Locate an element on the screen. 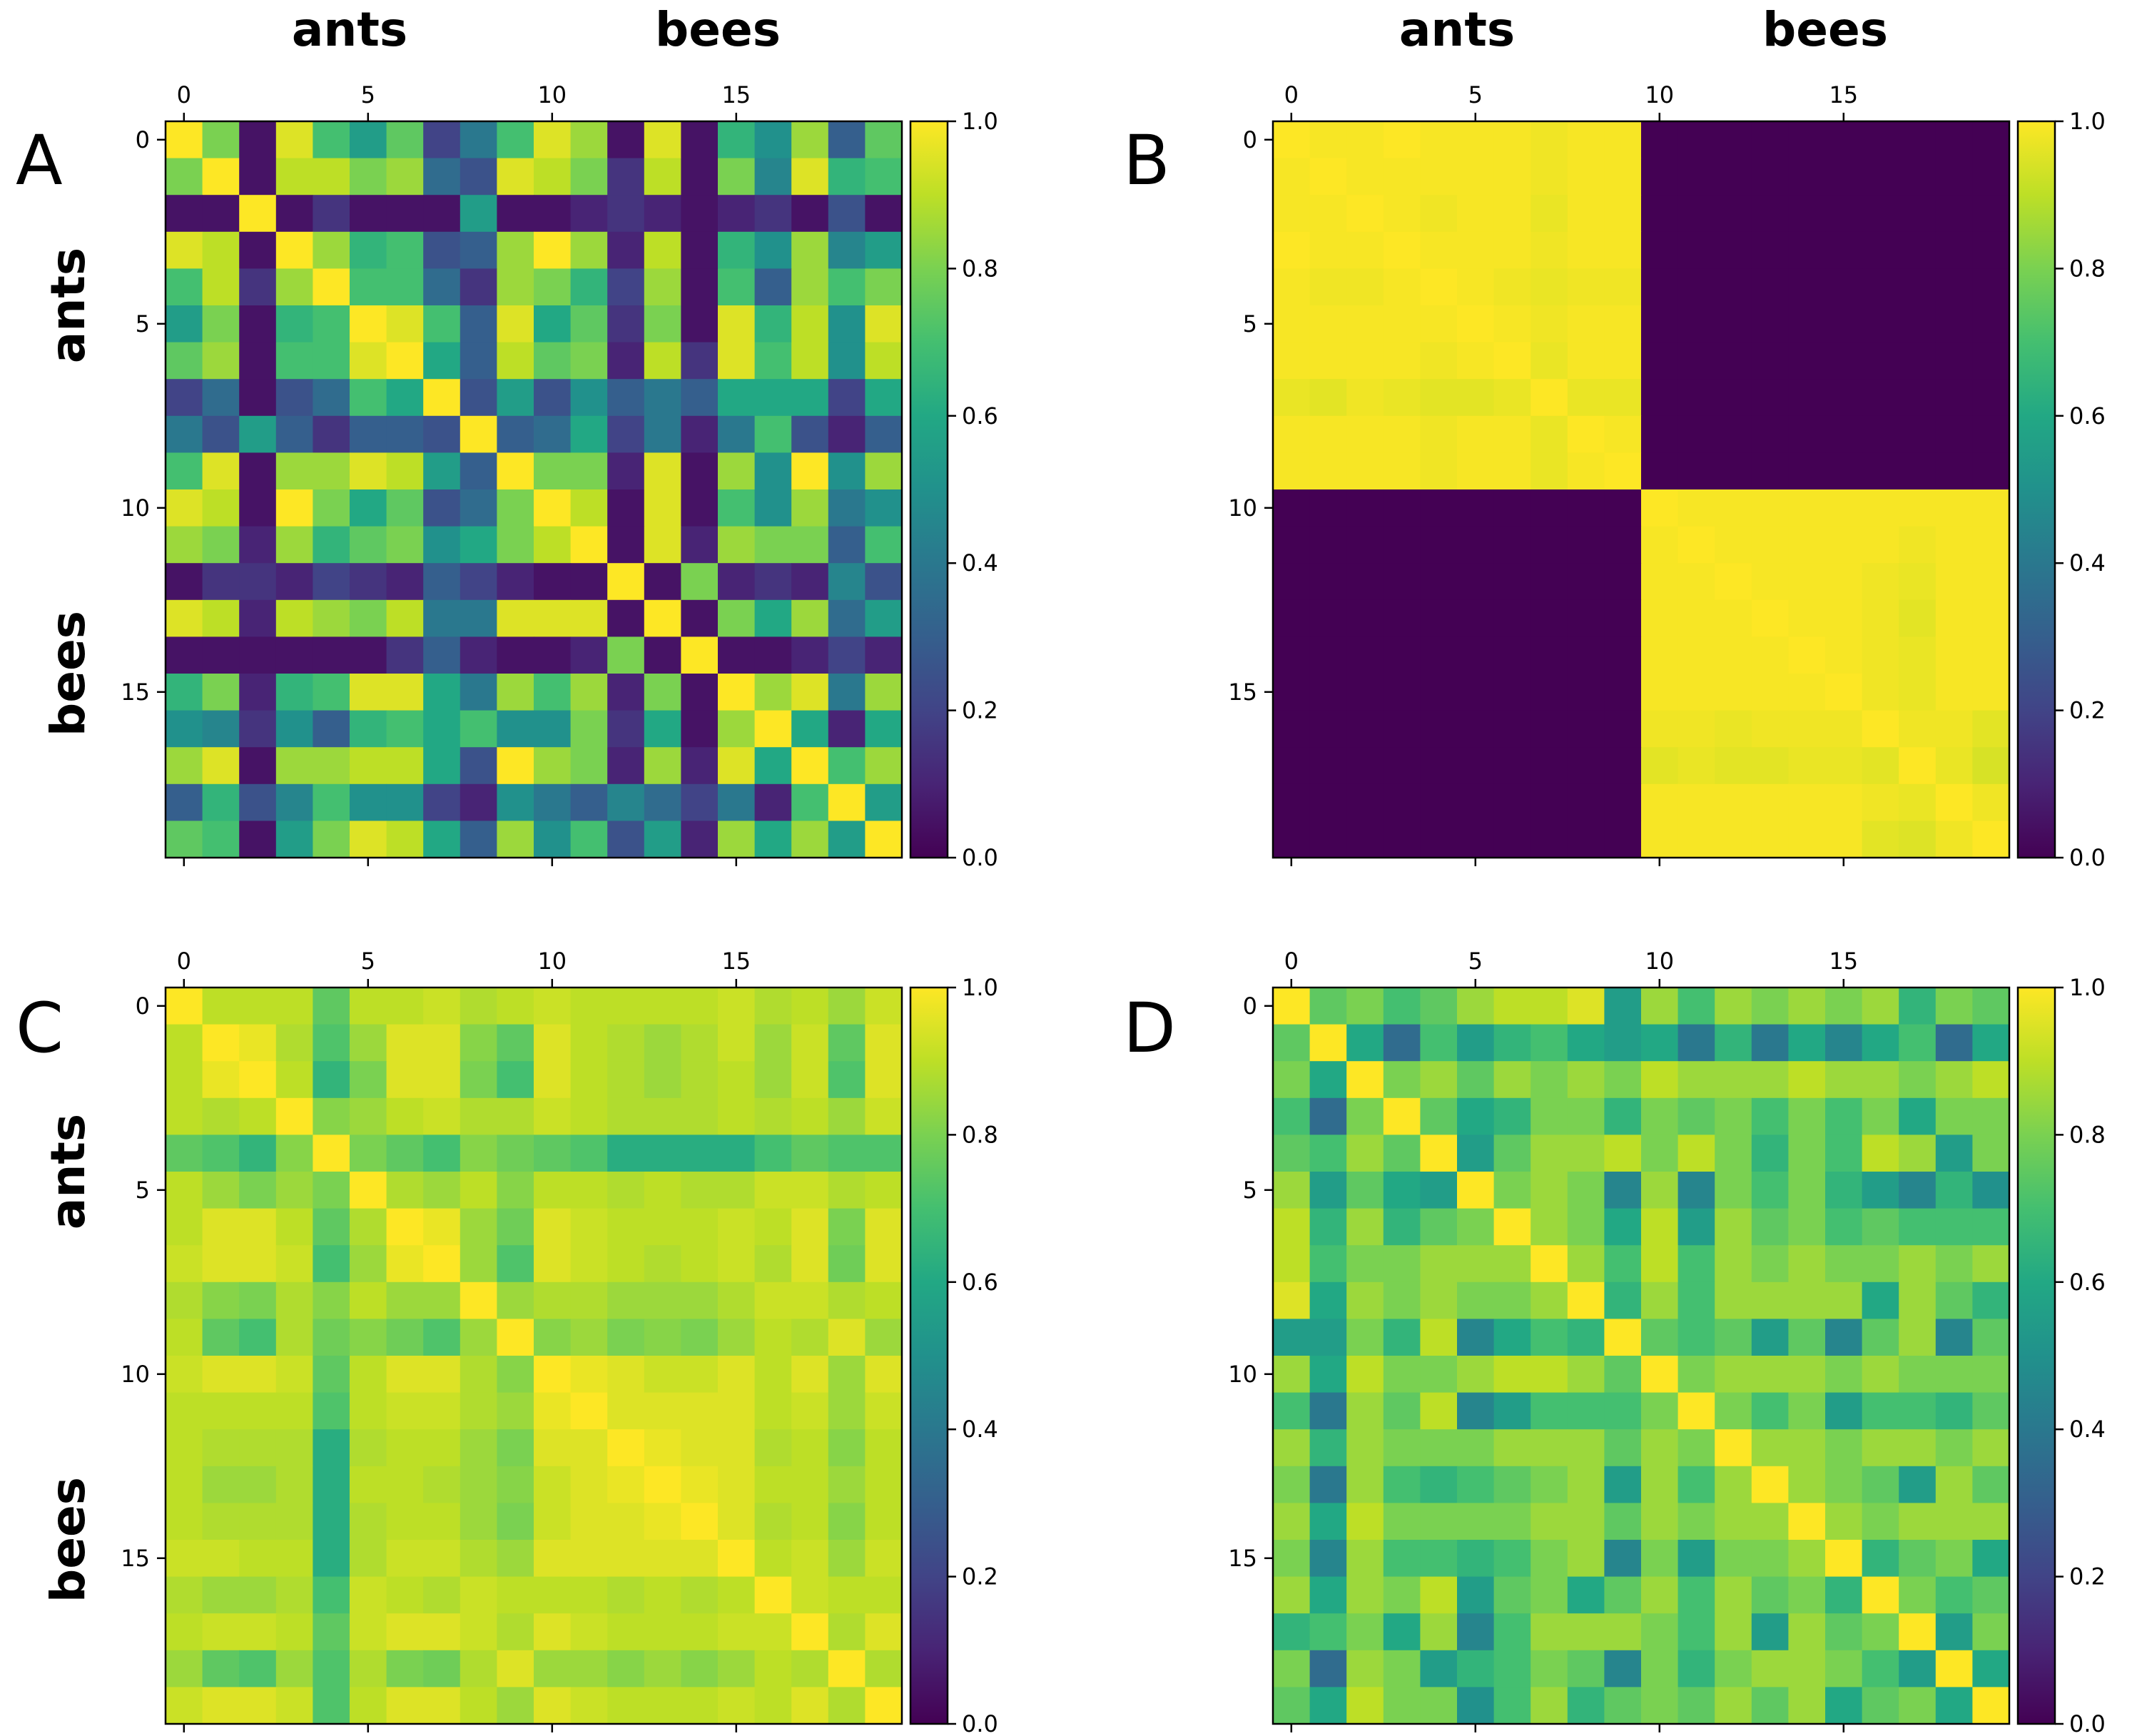 The image size is (2137, 1736). heatmap-cell-r10-c12 is located at coordinates (1733, 1375).